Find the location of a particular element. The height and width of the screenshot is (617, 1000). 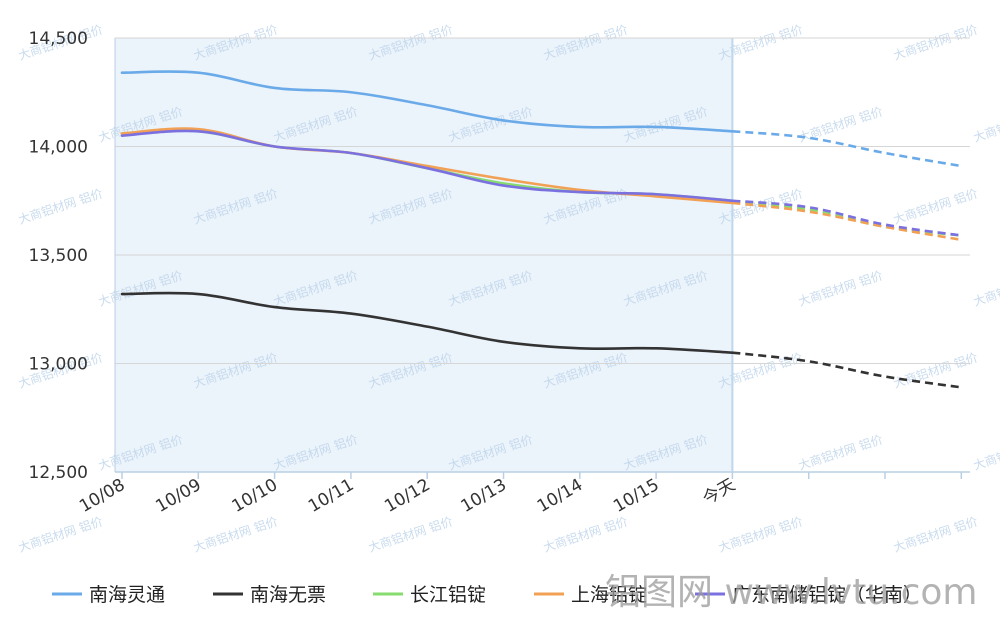

y-tick-label: 13,500 is located at coordinates (58, 256).